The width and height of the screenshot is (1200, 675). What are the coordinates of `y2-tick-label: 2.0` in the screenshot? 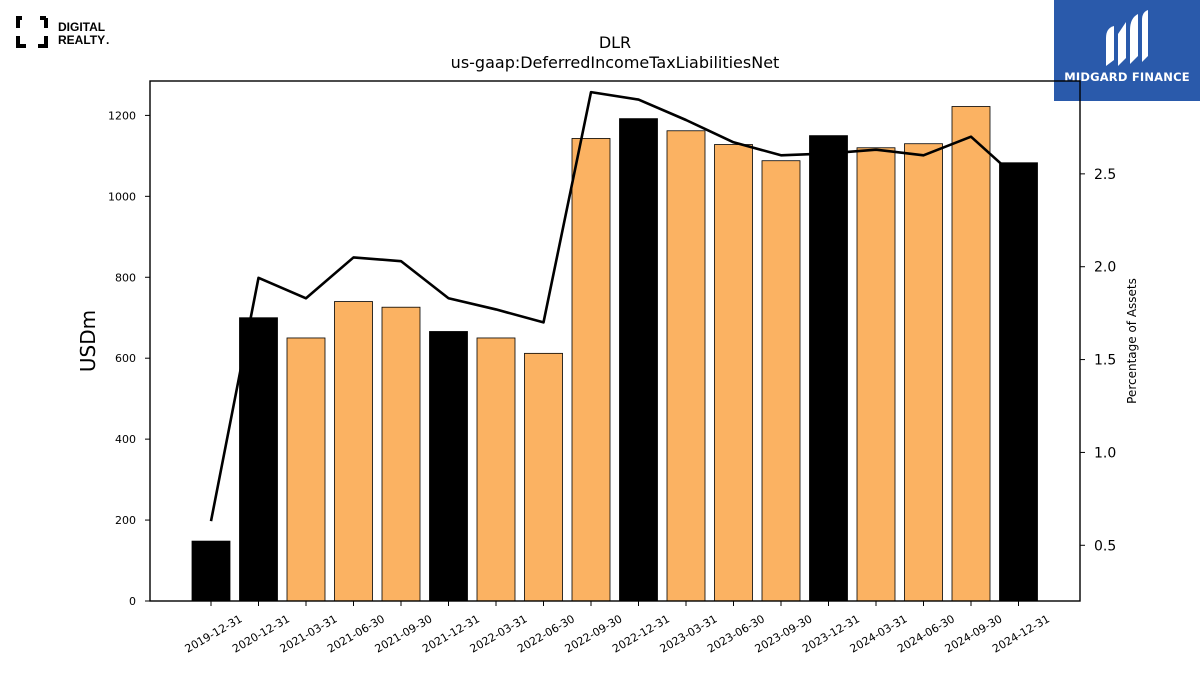 It's located at (1105, 268).